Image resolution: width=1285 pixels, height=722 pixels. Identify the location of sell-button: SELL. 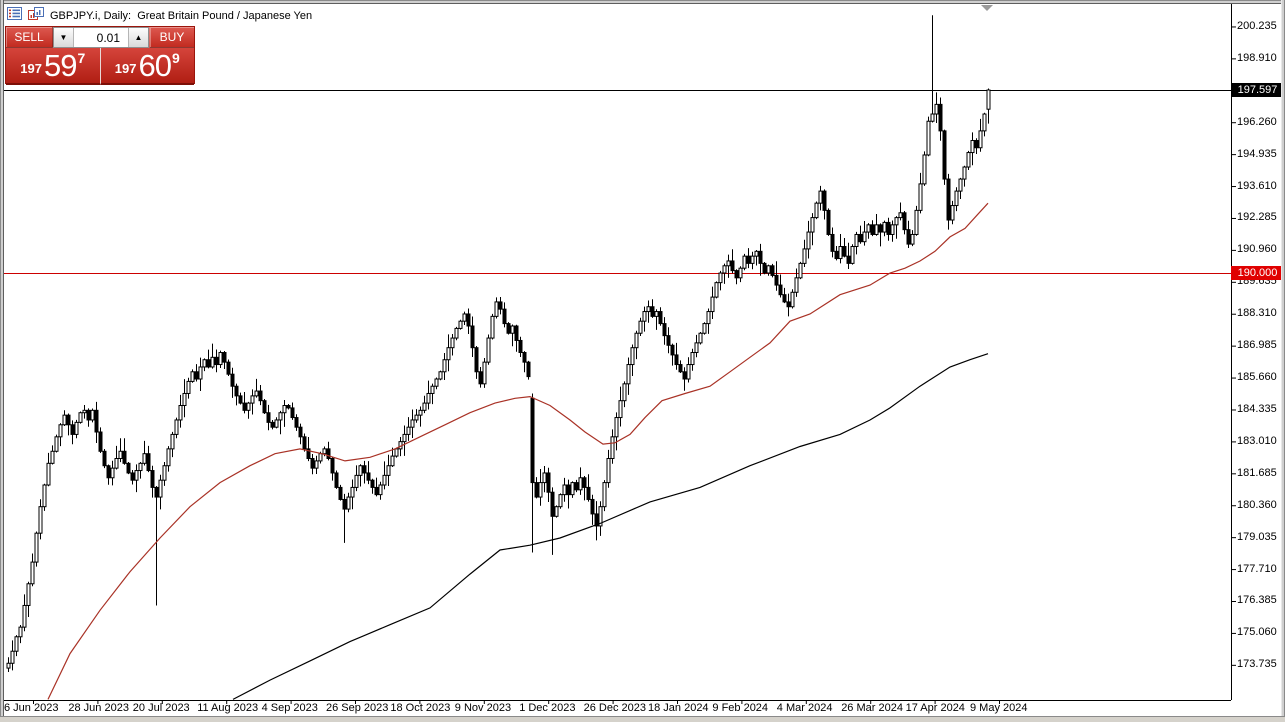
(29, 37).